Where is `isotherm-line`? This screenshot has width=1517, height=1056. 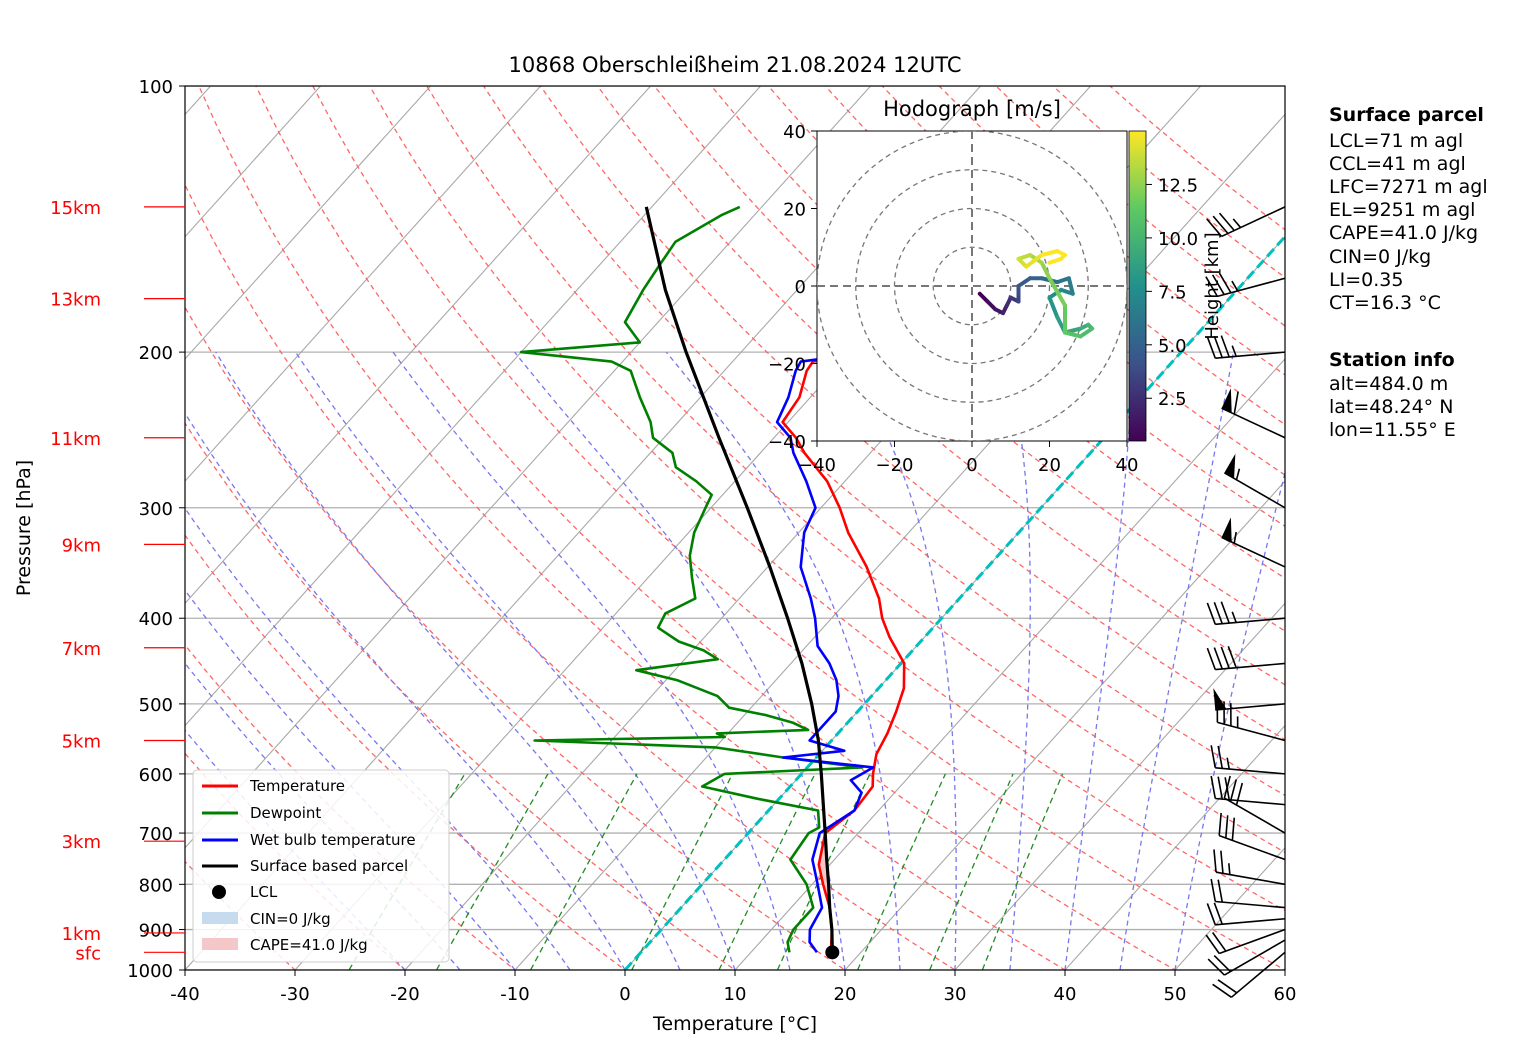 isotherm-line is located at coordinates (1174, 847).